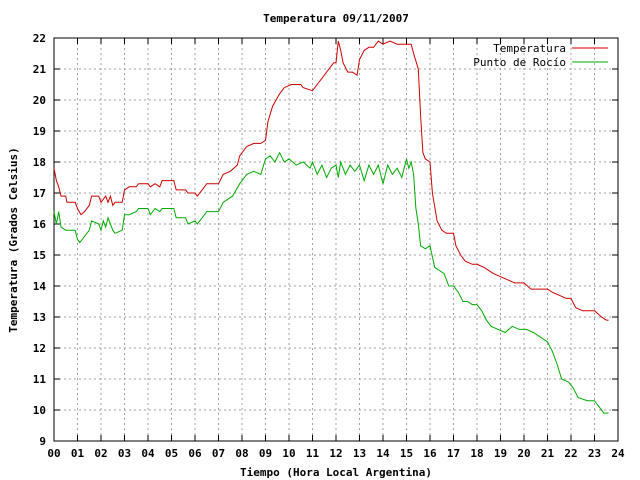 The image size is (640, 480). I want to click on x-tick-label: 14, so click(383, 453).